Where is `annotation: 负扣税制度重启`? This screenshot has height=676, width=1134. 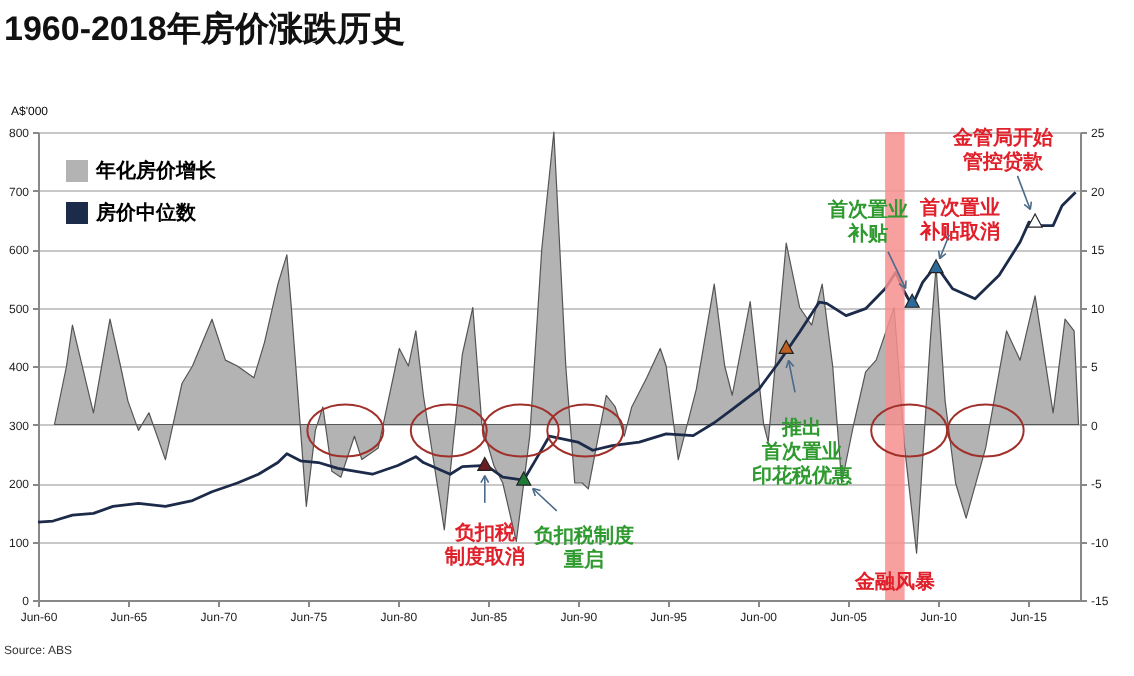
annotation: 负扣税制度重启 is located at coordinates (582, 548).